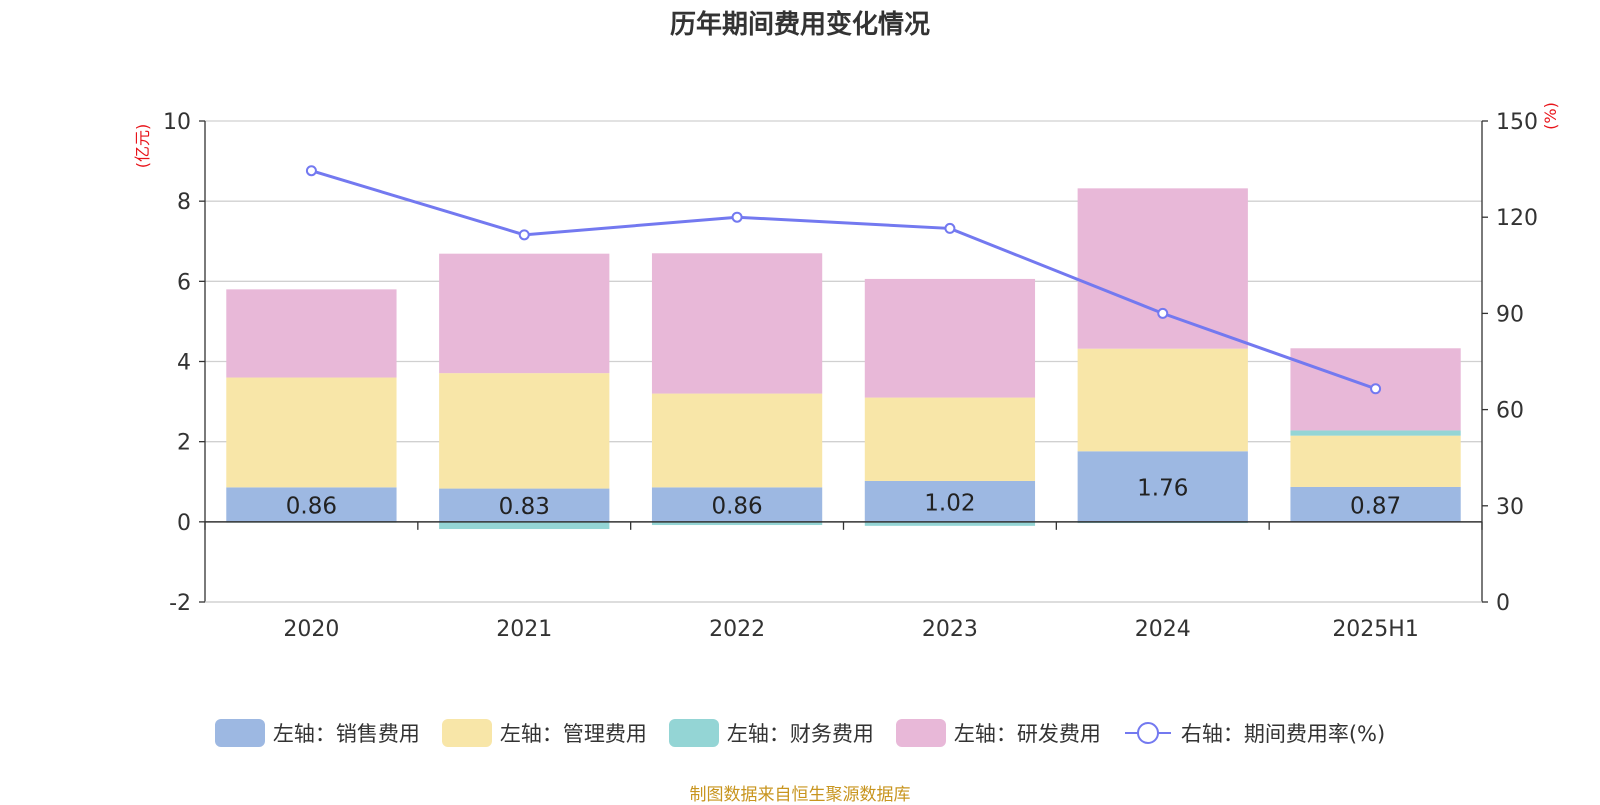 Image resolution: width=1600 pixels, height=805 pixels. I want to click on legend-label: 左轴：销售费用, so click(346, 734).